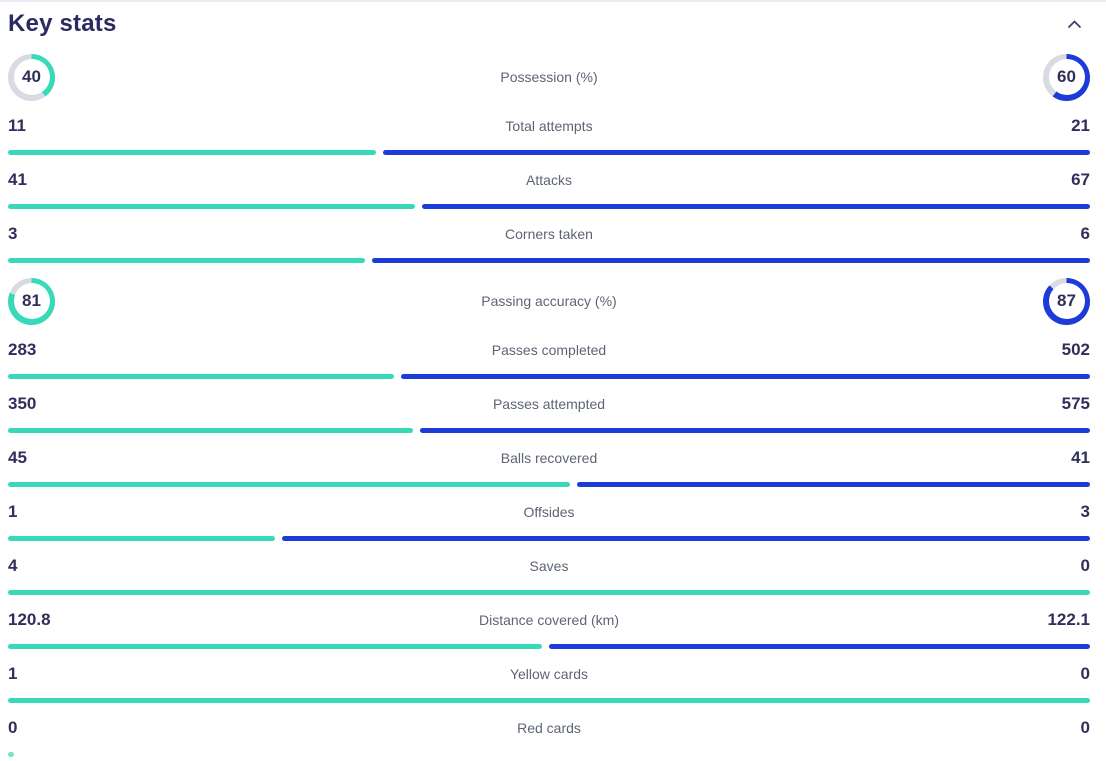 Image resolution: width=1106 pixels, height=761 pixels. I want to click on stat-row-bar: 350 575 Passes attempted, so click(549, 413).